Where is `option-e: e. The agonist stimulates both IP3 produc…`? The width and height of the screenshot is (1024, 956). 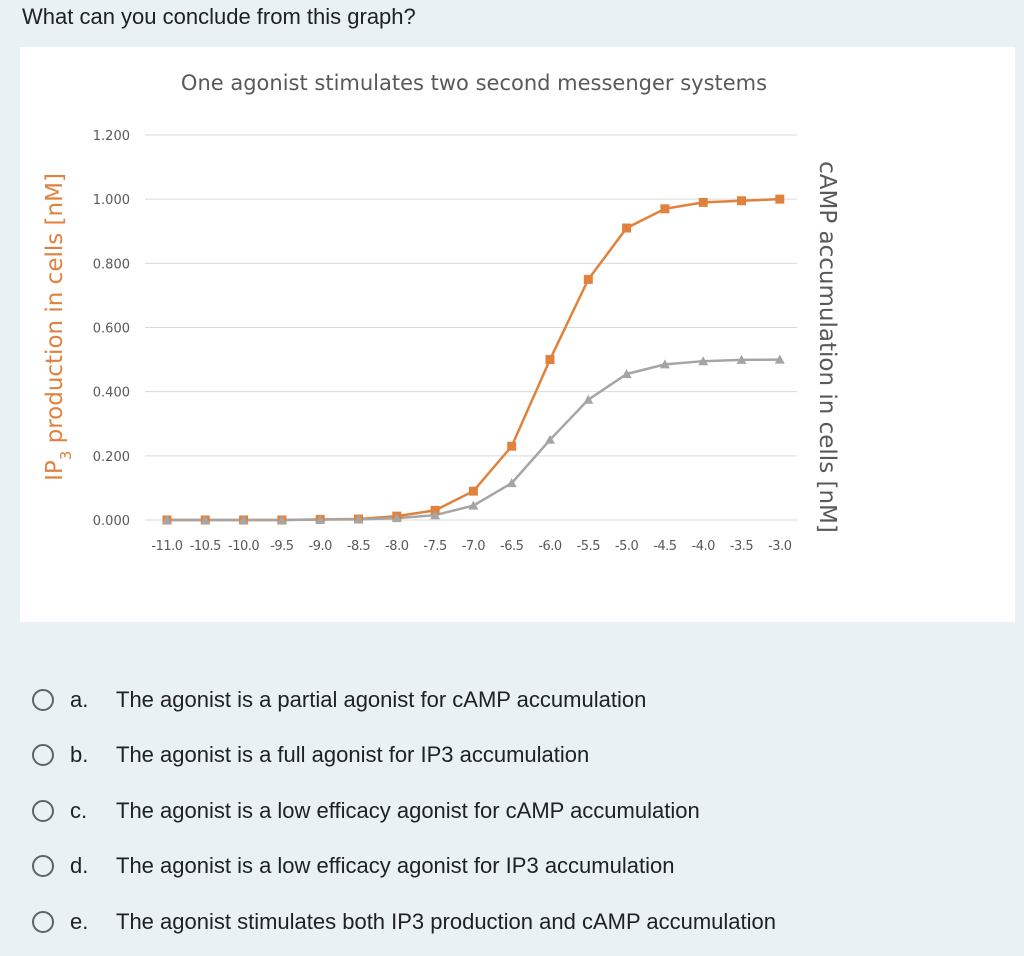
option-e: e. The agonist stimulates both IP3 produc… is located at coordinates (404, 922).